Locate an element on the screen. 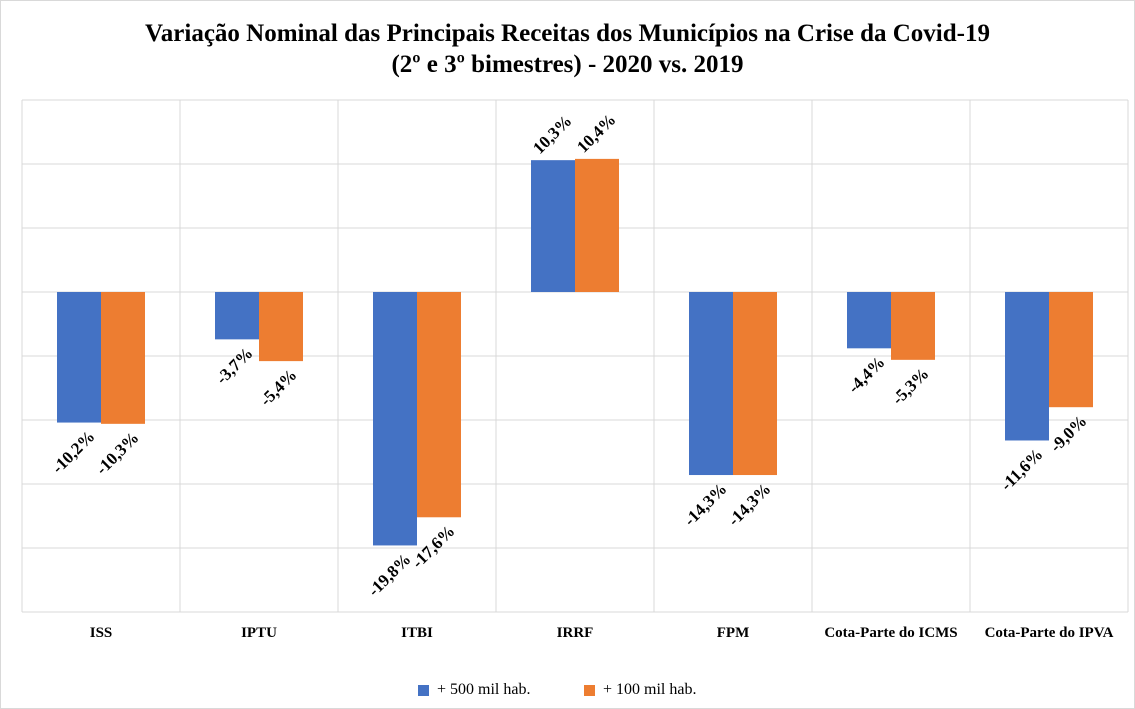 The image size is (1135, 709). data-label: 10,3% is located at coordinates (552, 134).